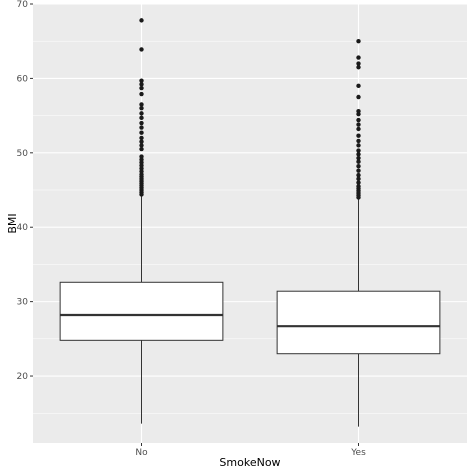 The width and height of the screenshot is (474, 474). What do you see at coordinates (358, 453) in the screenshot?
I see `x-tick-label: Yes` at bounding box center [358, 453].